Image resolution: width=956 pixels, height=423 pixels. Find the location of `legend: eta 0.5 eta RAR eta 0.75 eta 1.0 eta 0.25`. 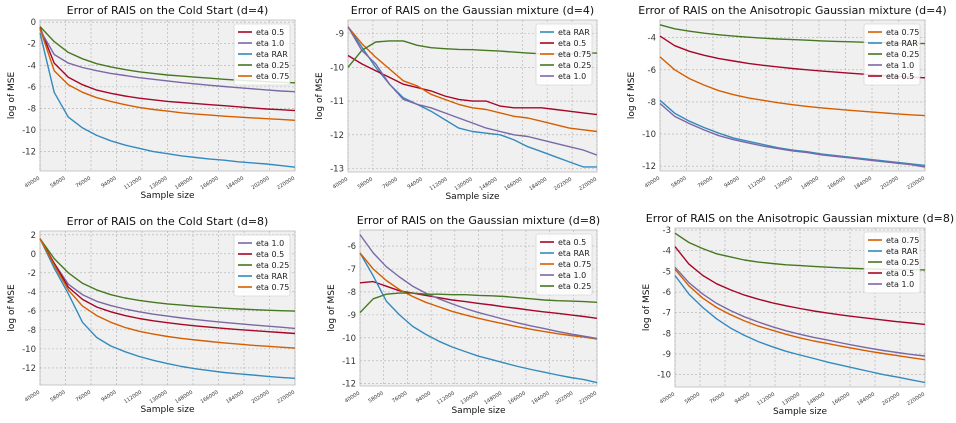

legend: eta 0.5 eta RAR eta 0.75 eta 1.0 eta 0.25 is located at coordinates (564, 264).